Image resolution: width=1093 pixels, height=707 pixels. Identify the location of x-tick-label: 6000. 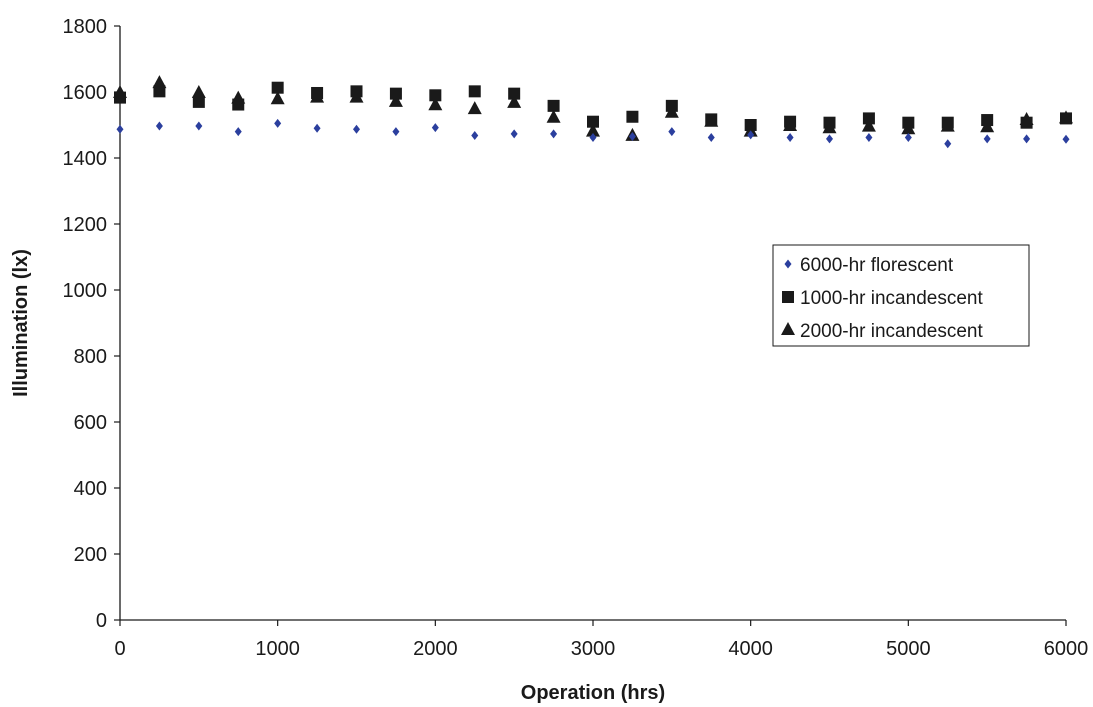
(1066, 649).